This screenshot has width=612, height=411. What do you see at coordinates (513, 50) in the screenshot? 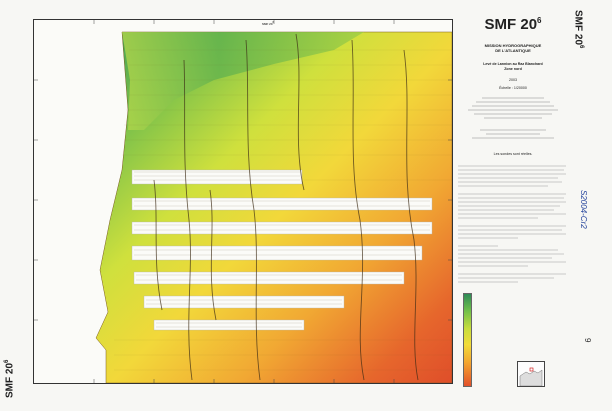
I see `org-heading-2: DE L'ATLANTIQUE` at bounding box center [513, 50].